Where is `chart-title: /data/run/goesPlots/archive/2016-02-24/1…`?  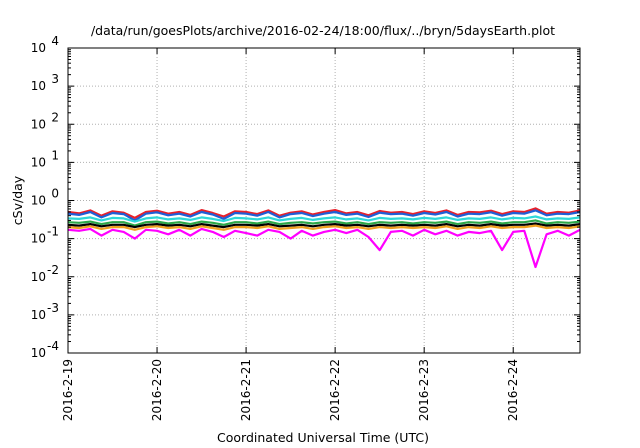 chart-title: /data/run/goesPlots/archive/2016-02-24/1… is located at coordinates (323, 30).